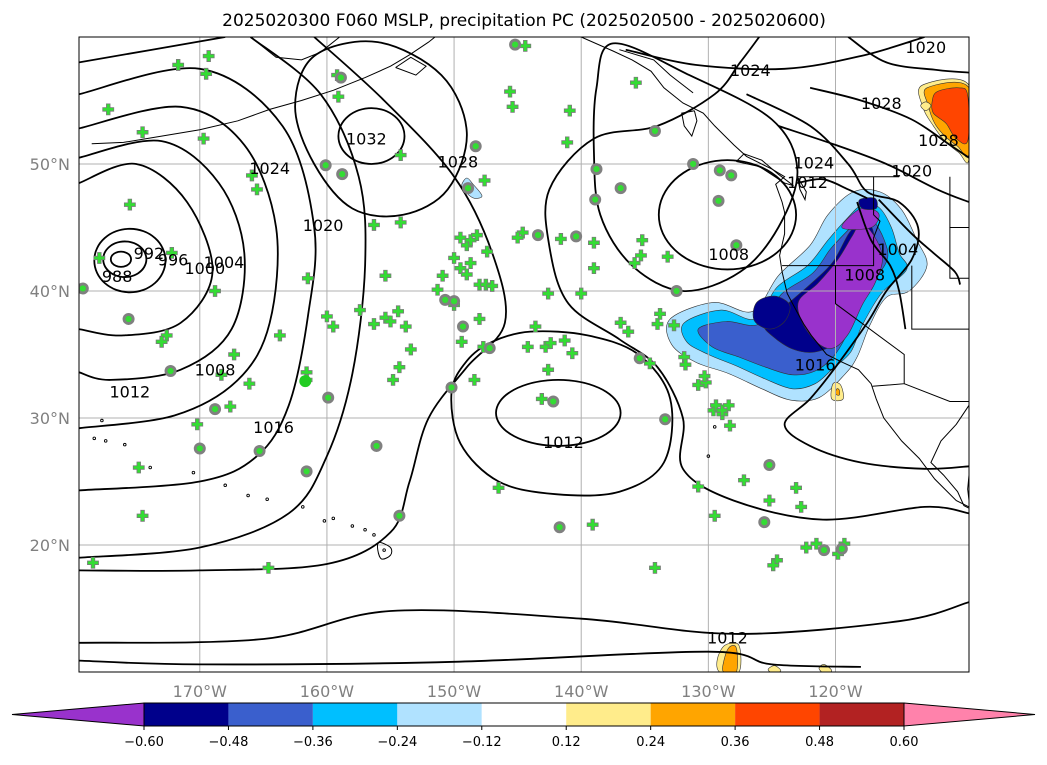 This screenshot has height=765, width=1047. I want to click on isobar-label: 1008, so click(215, 370).